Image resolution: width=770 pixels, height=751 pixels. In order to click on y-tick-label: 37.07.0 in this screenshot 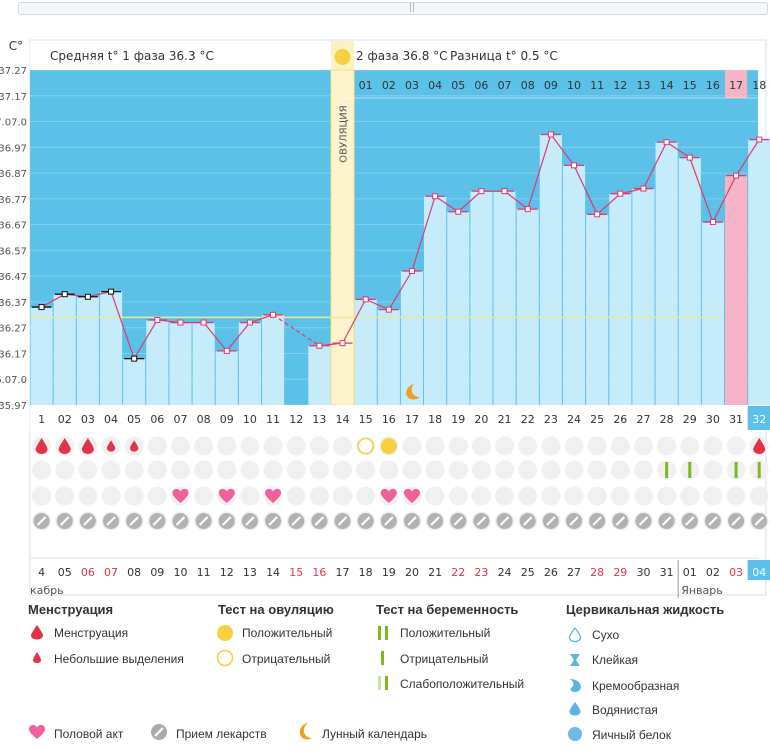, I will do `click(13, 123)`.